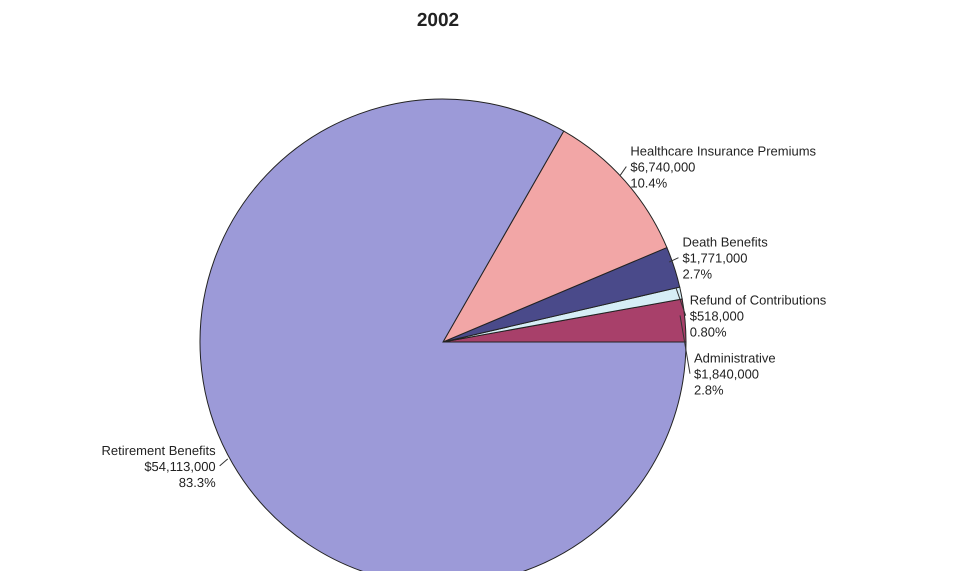  I want to click on chart-title: 2002, so click(438, 21).